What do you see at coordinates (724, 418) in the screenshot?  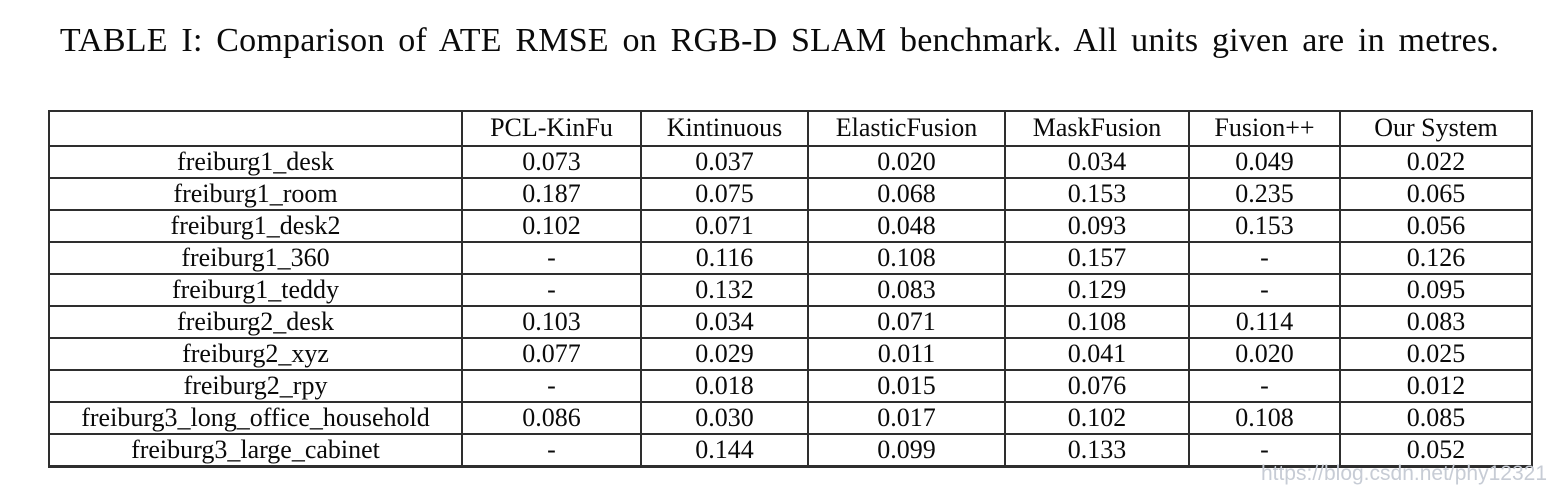 I see `value-cell: 0.030` at bounding box center [724, 418].